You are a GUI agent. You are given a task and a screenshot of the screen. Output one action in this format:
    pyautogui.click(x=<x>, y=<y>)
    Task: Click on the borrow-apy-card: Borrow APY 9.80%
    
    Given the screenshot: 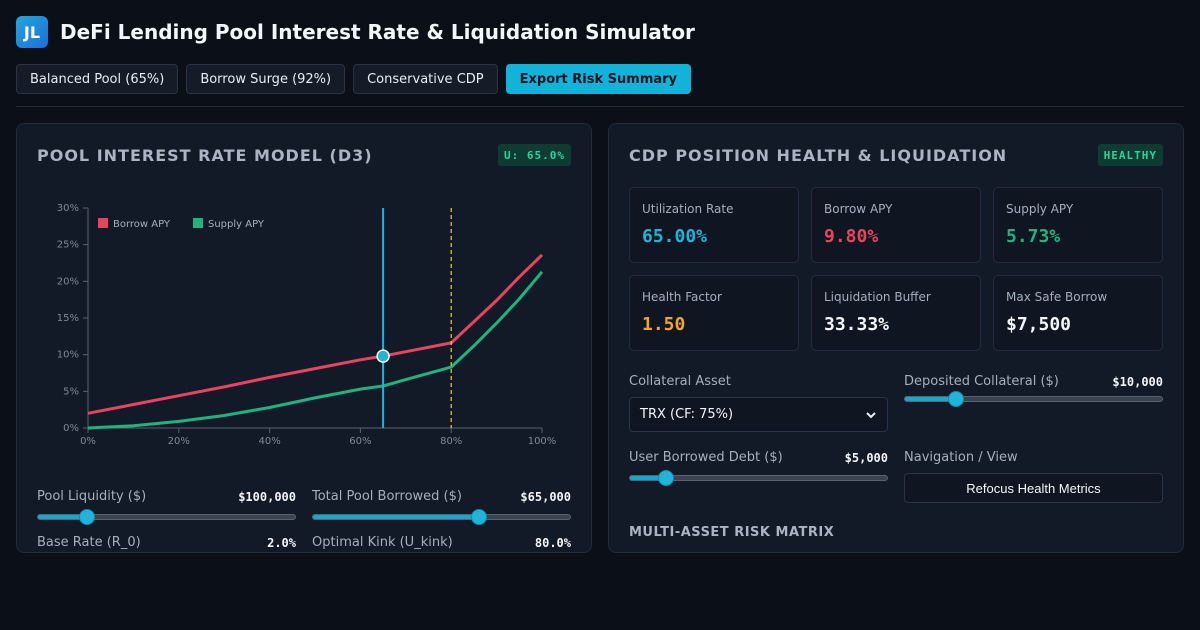 What is the action you would take?
    pyautogui.click(x=896, y=225)
    